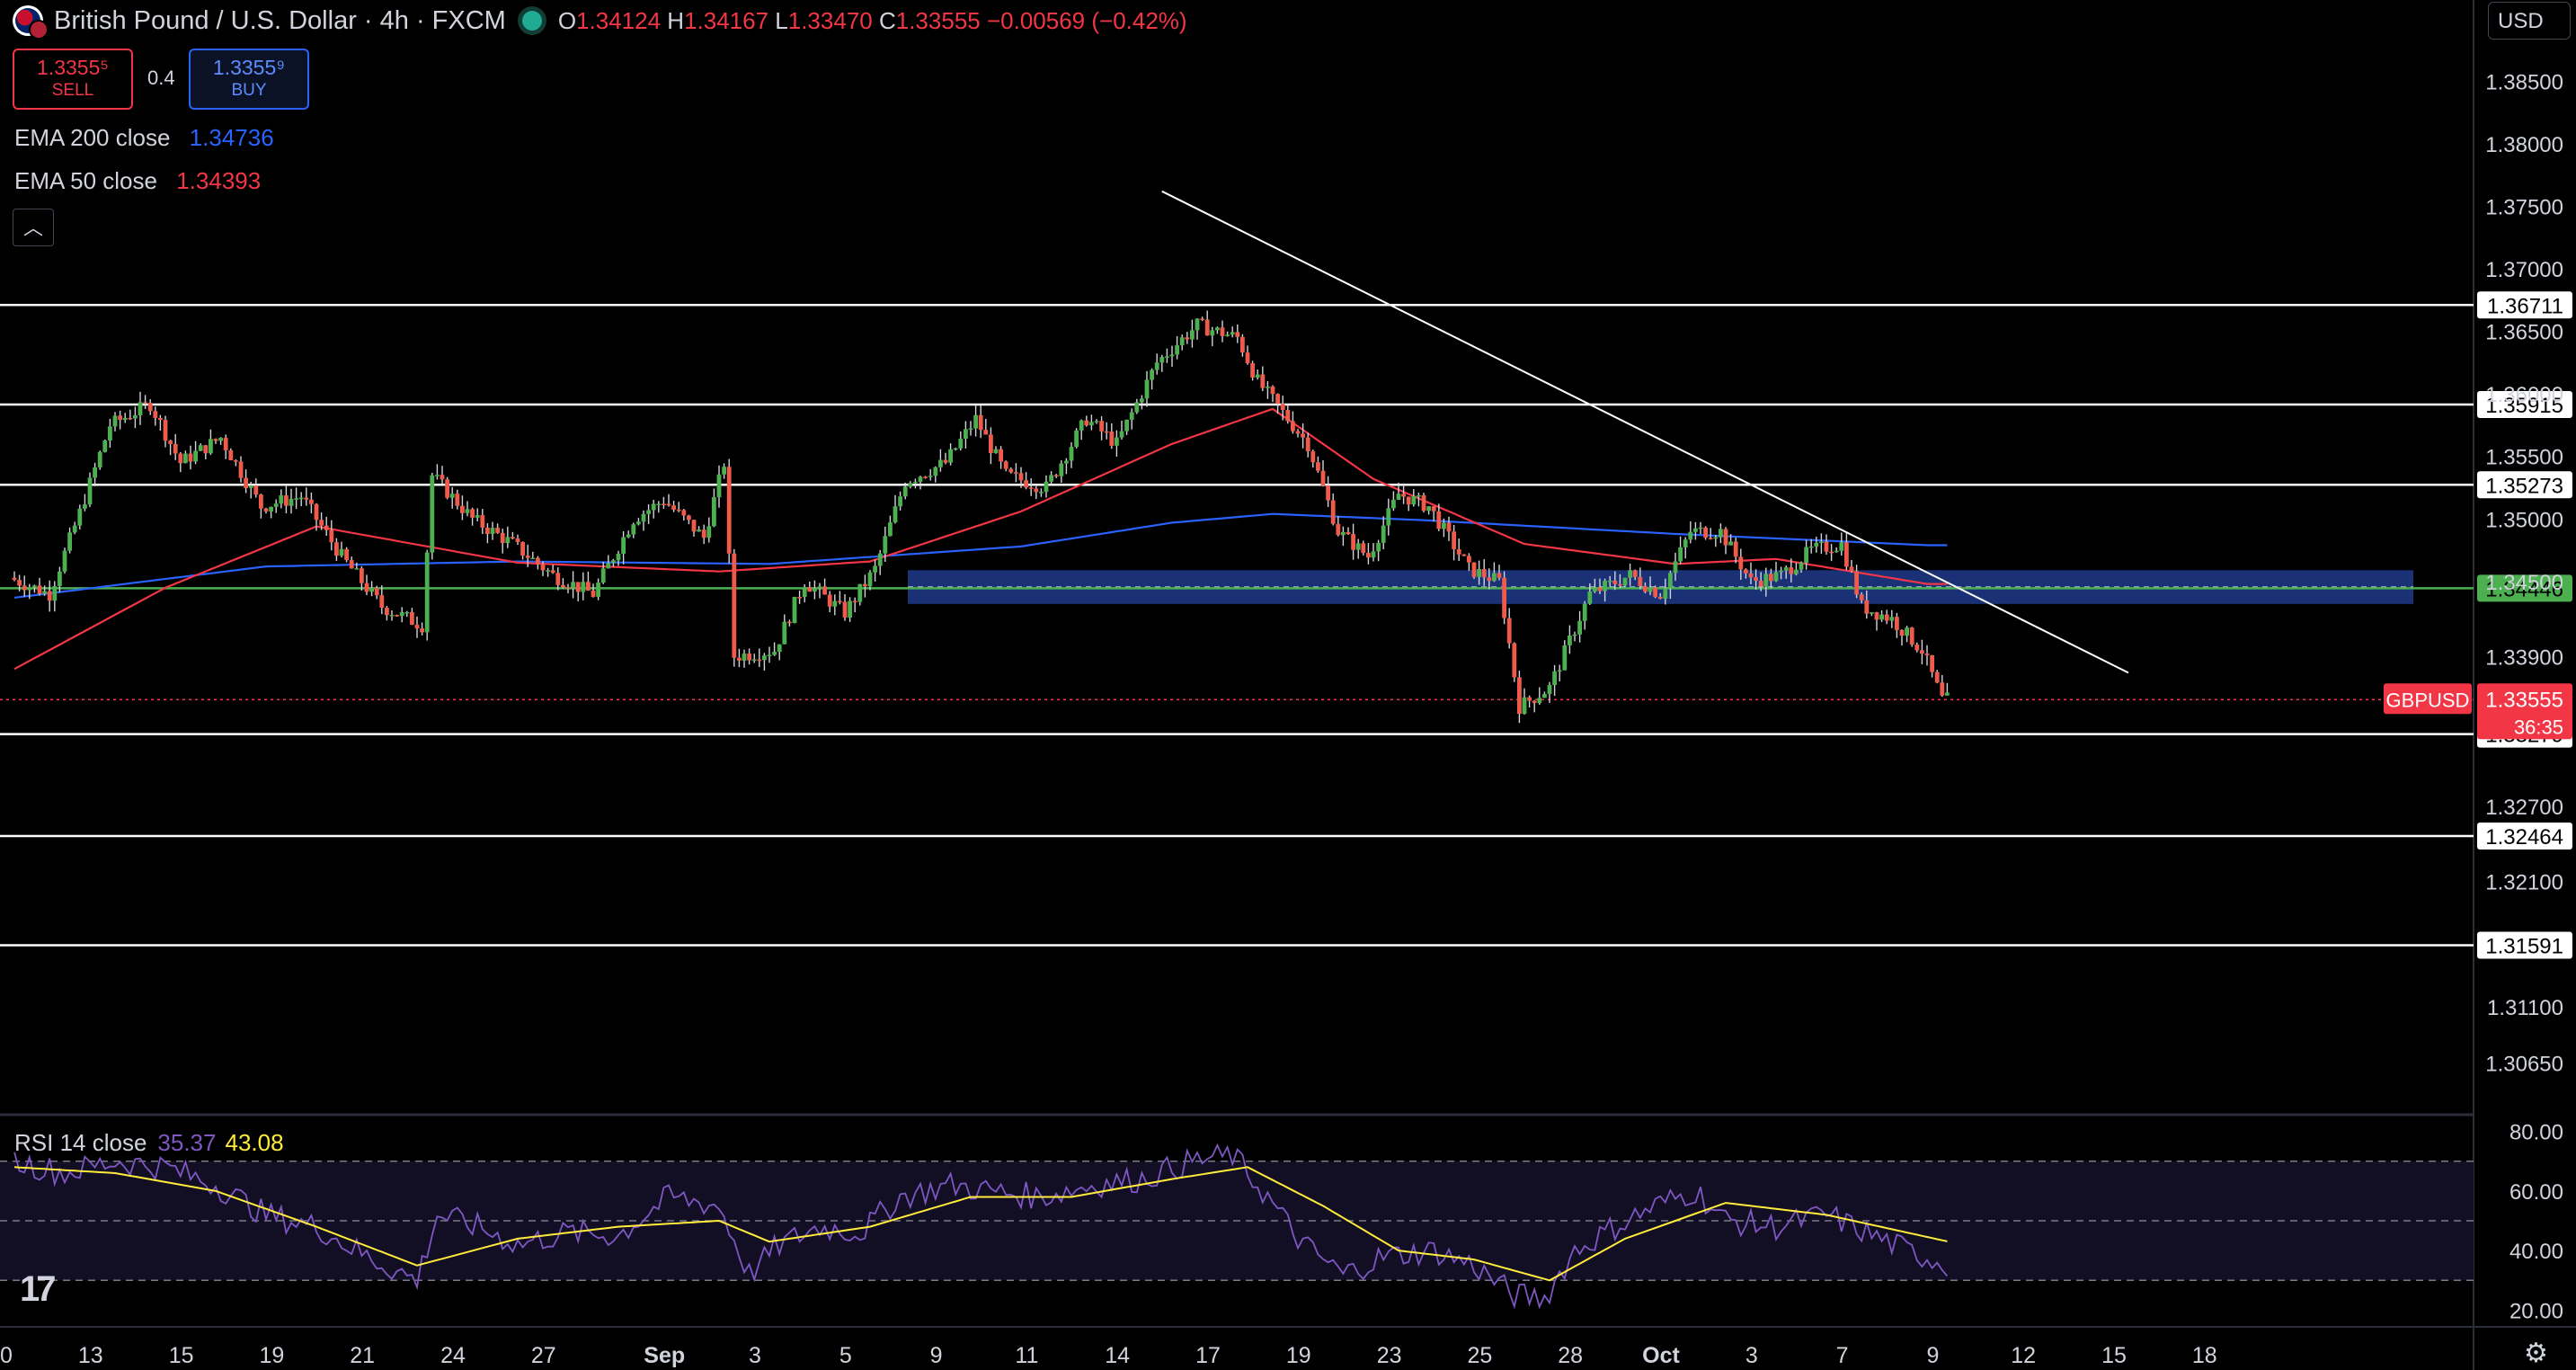 The height and width of the screenshot is (1370, 2576). What do you see at coordinates (2524, 82) in the screenshot?
I see `price-tick-label: 1.38500` at bounding box center [2524, 82].